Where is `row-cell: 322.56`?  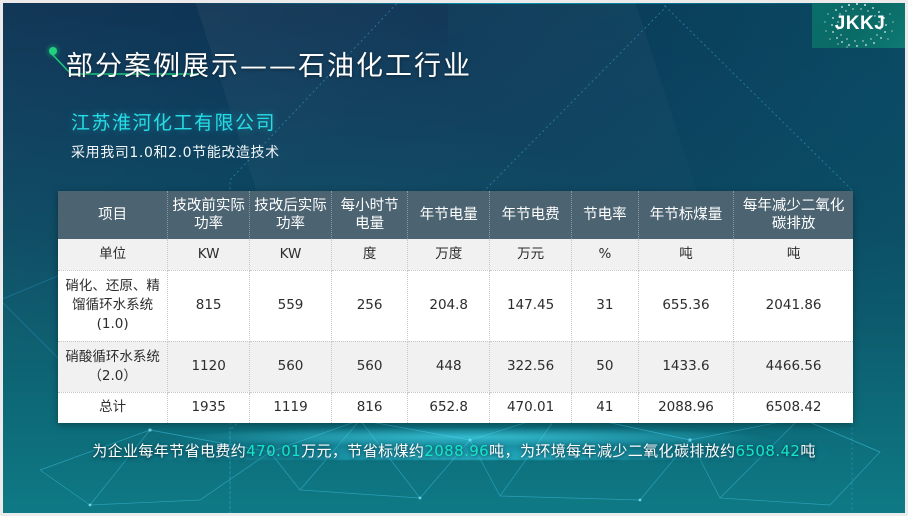
row-cell: 322.56 is located at coordinates (531, 367).